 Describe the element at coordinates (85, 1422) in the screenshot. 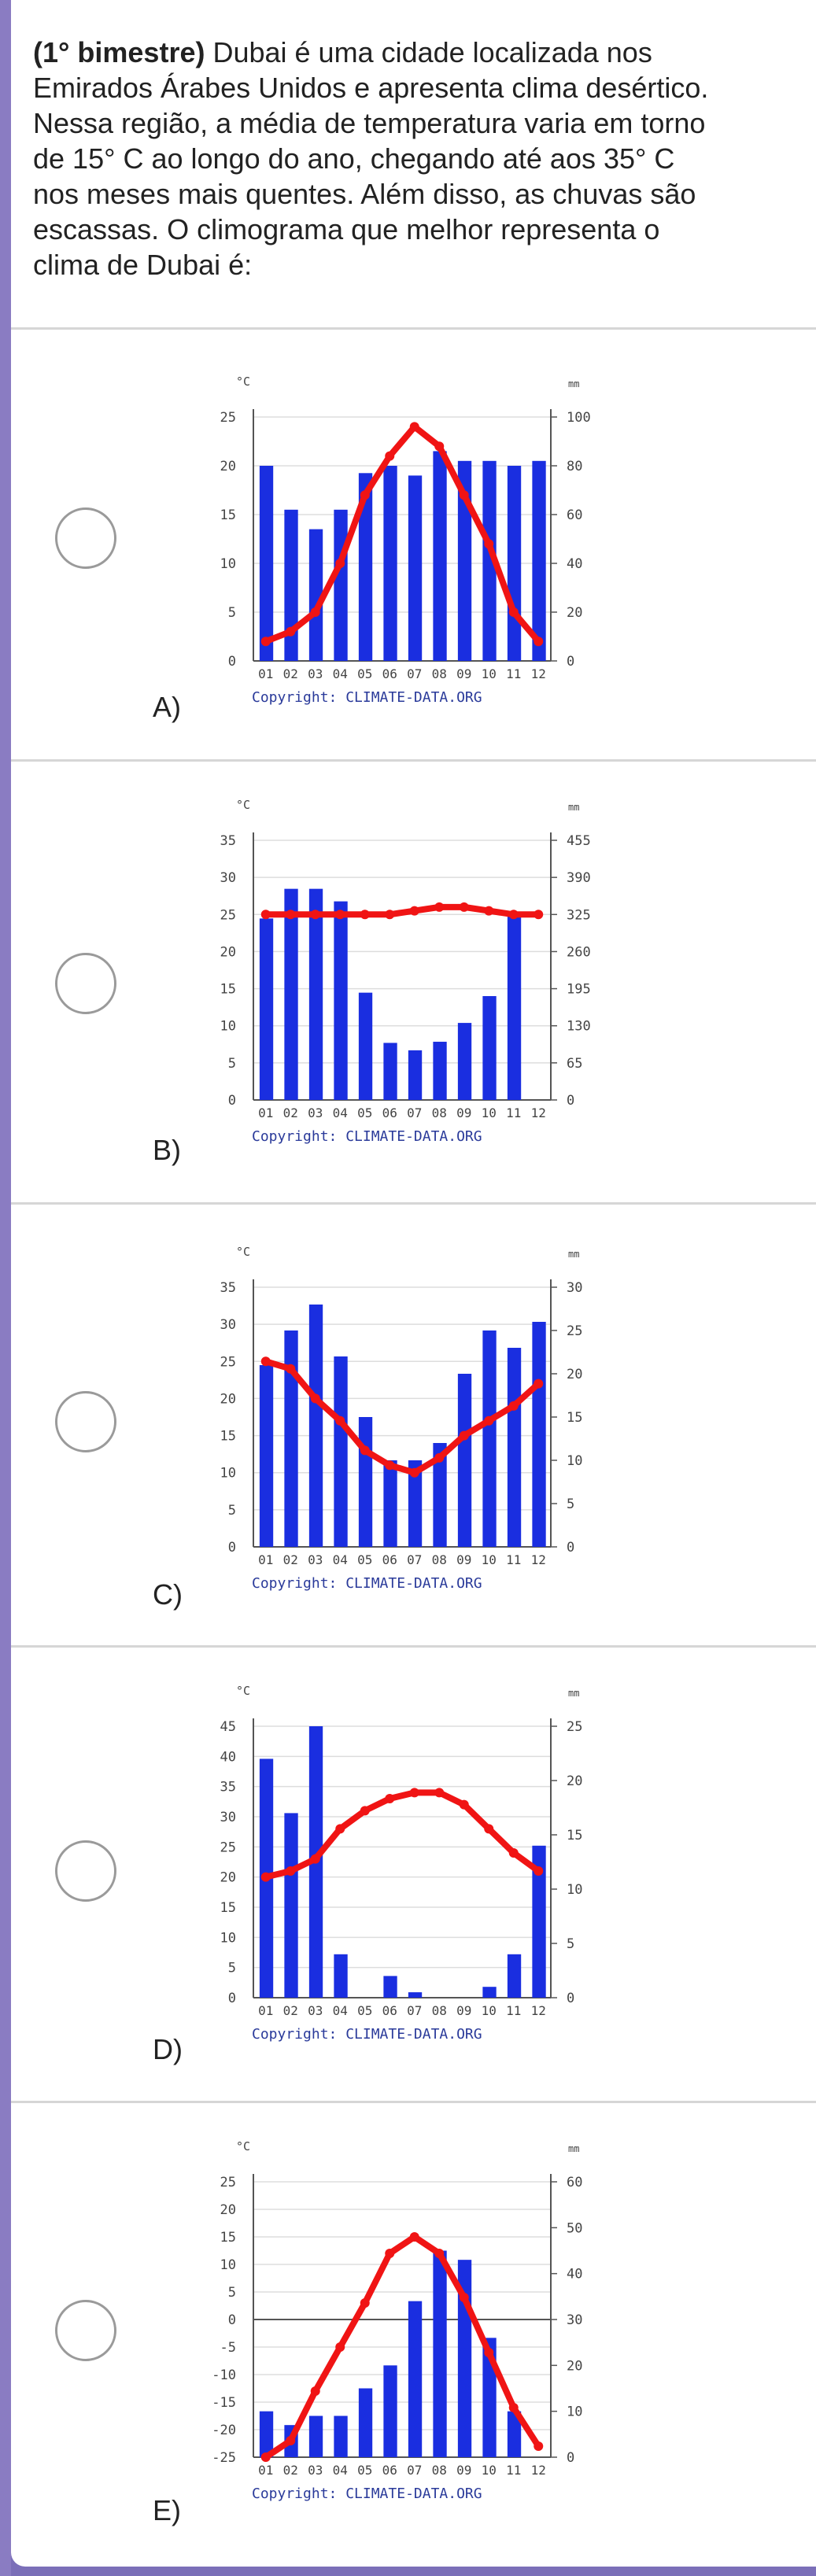

I see `radio-option-c` at that location.